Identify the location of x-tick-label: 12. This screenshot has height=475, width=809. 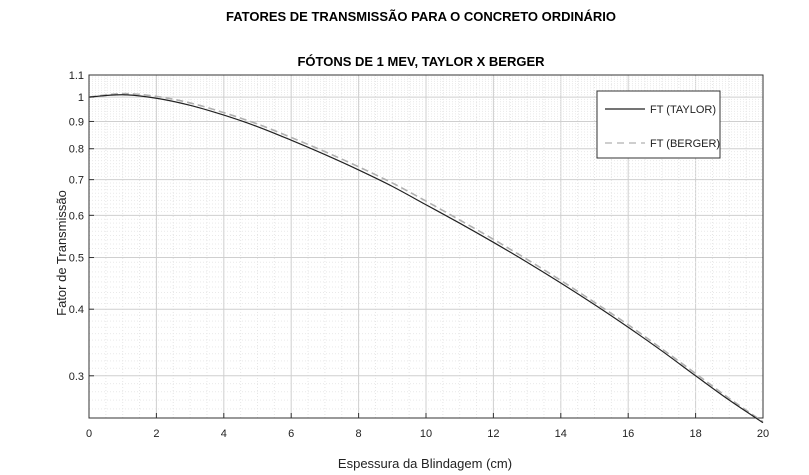
(493, 434).